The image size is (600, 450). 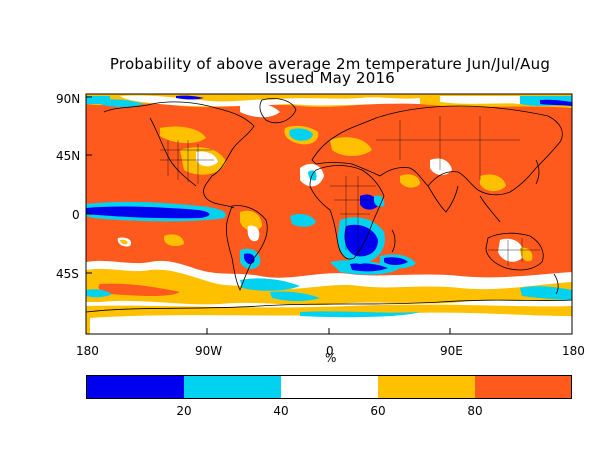 What do you see at coordinates (76, 215) in the screenshot?
I see `lat-label-0: 0` at bounding box center [76, 215].